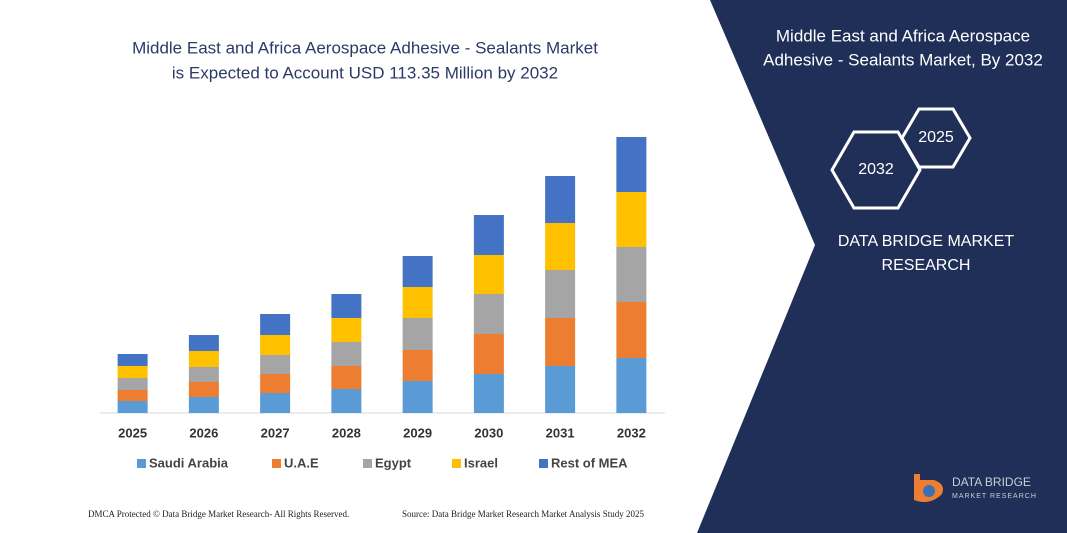 This screenshot has width=1067, height=533. Describe the element at coordinates (560, 432) in the screenshot. I see `x-tick-label: 2031` at that location.